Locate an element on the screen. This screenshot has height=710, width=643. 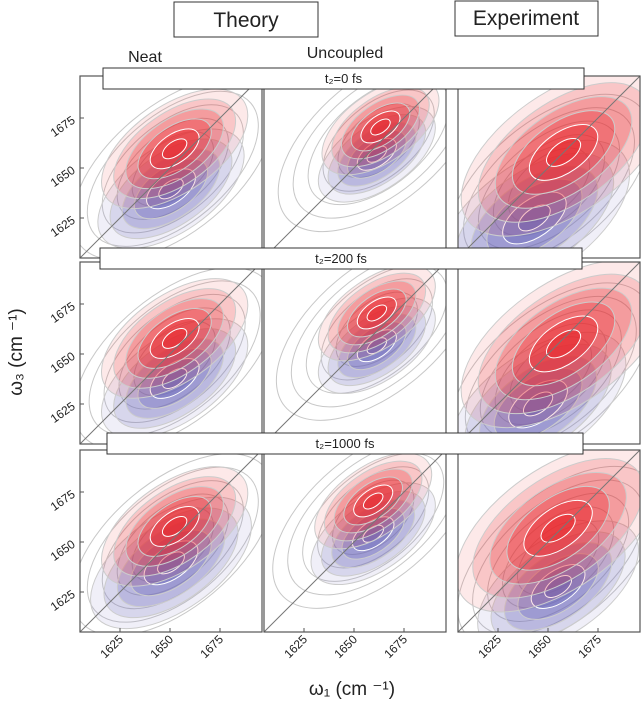
header: Theory is located at coordinates (246, 20).